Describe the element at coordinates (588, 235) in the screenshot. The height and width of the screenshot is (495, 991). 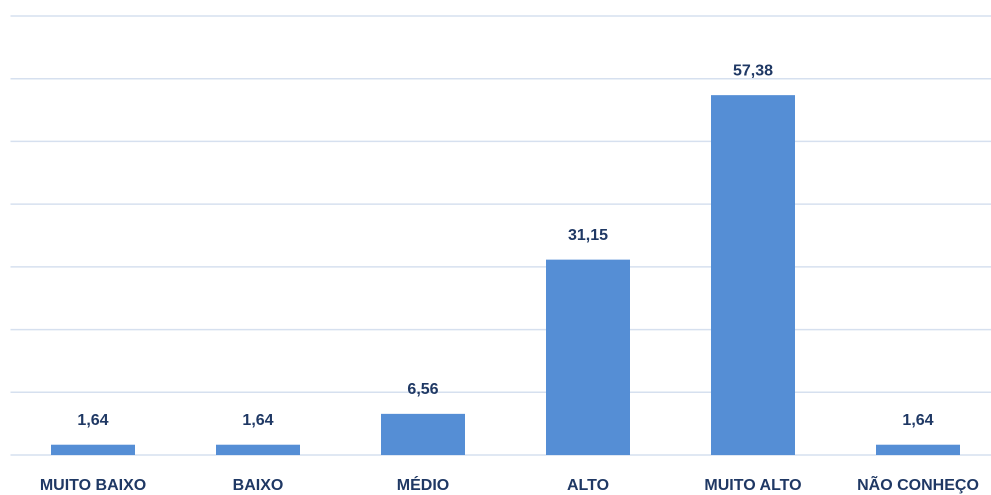
I see `data-label: 31,15` at that location.